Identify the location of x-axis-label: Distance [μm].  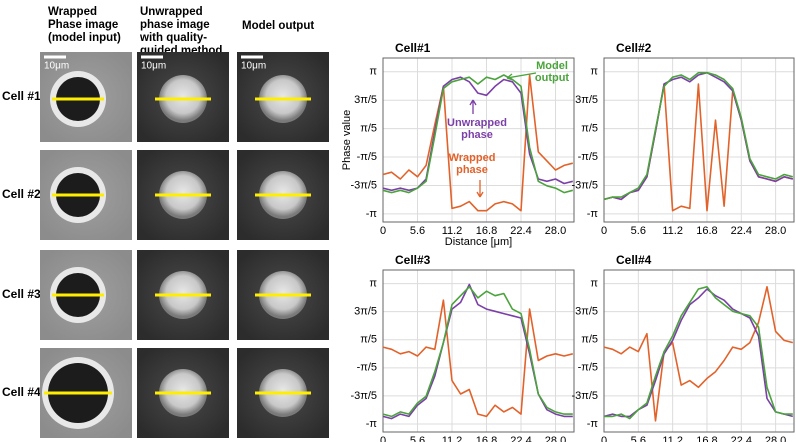
(478, 242).